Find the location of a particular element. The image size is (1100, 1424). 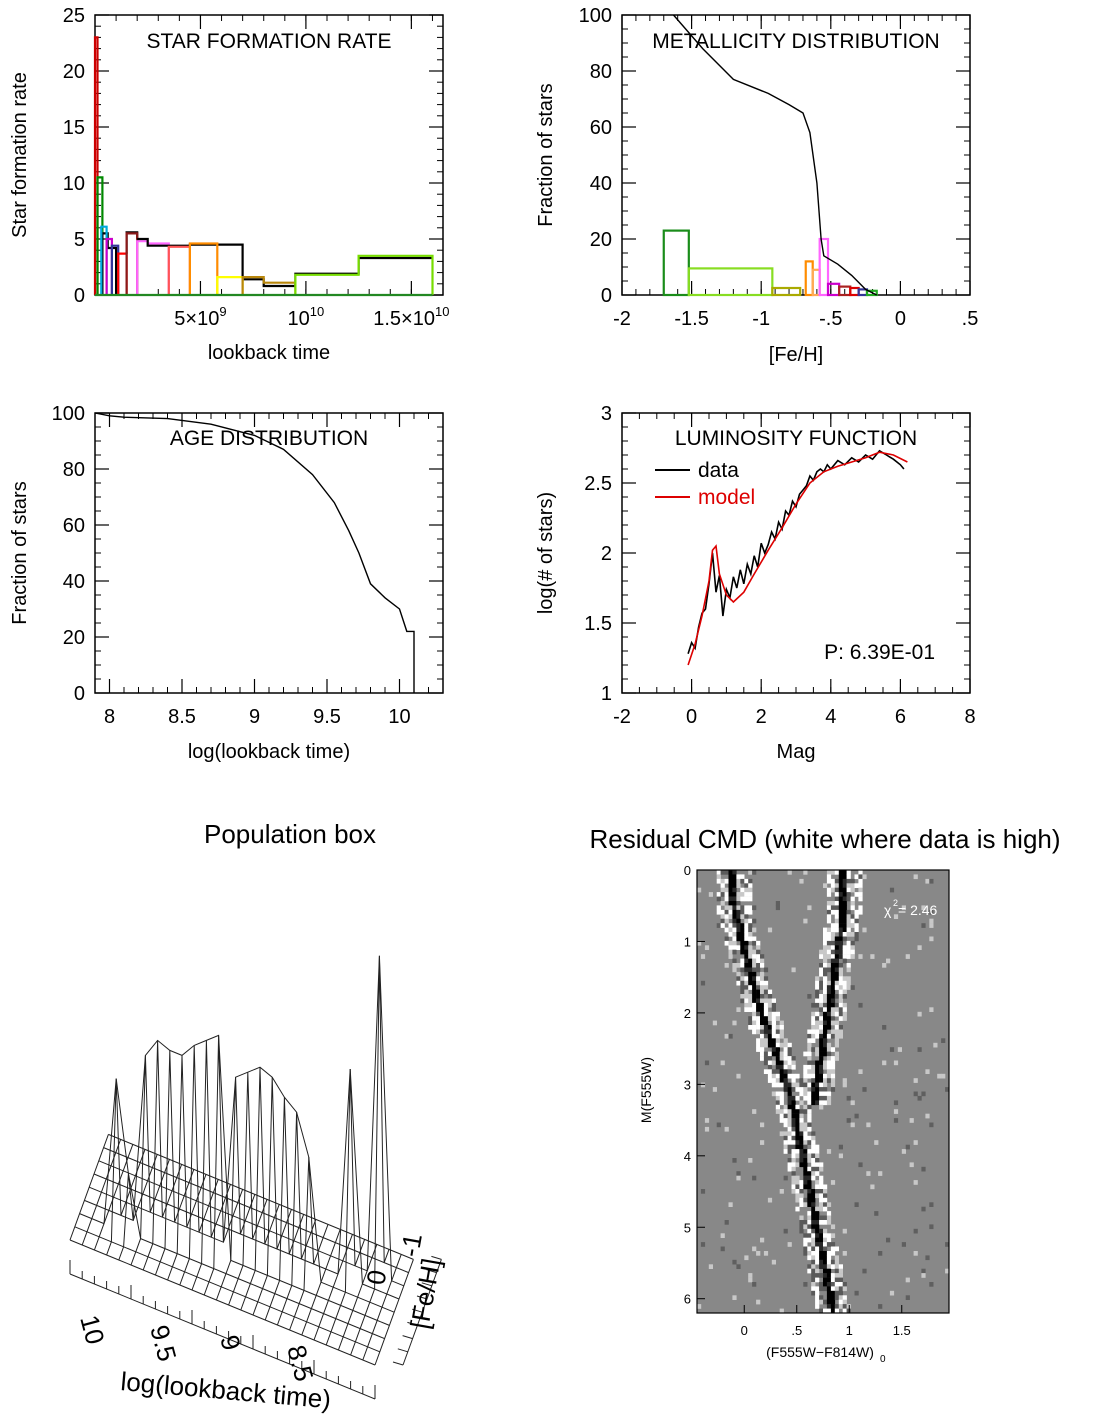

sfr-series-group is located at coordinates (263, 166).